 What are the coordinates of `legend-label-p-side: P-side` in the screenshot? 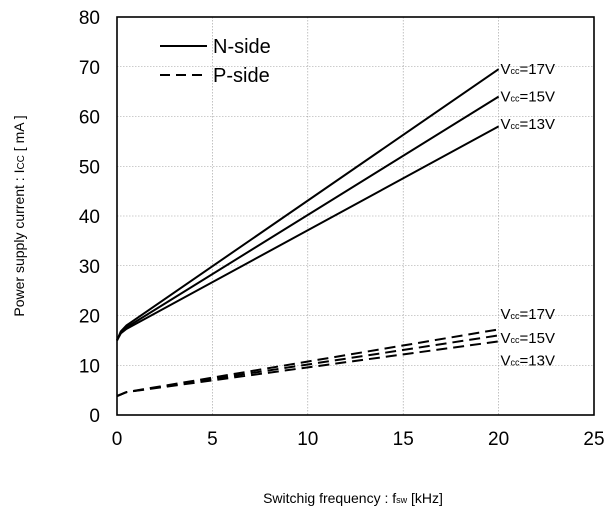 It's located at (241, 76).